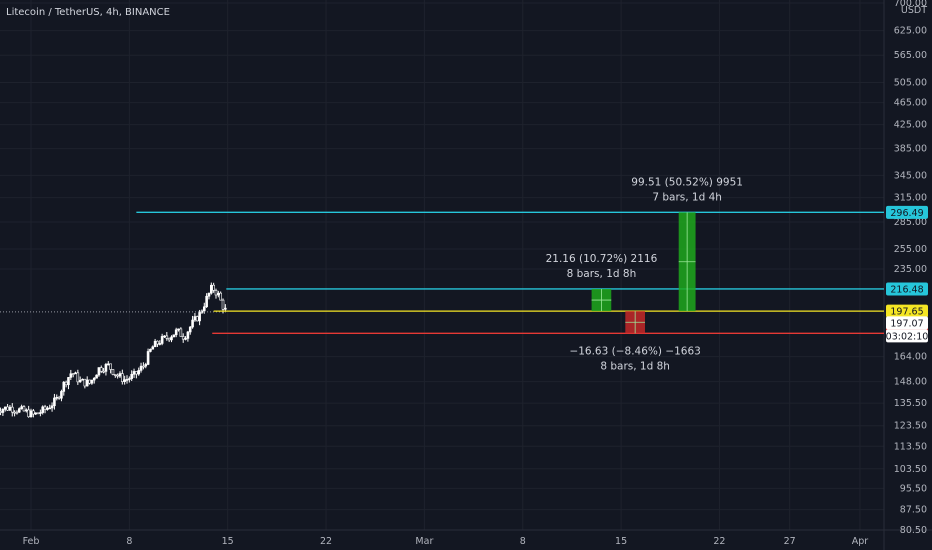  I want to click on badge-yellow-text: 197.65, so click(906, 312).